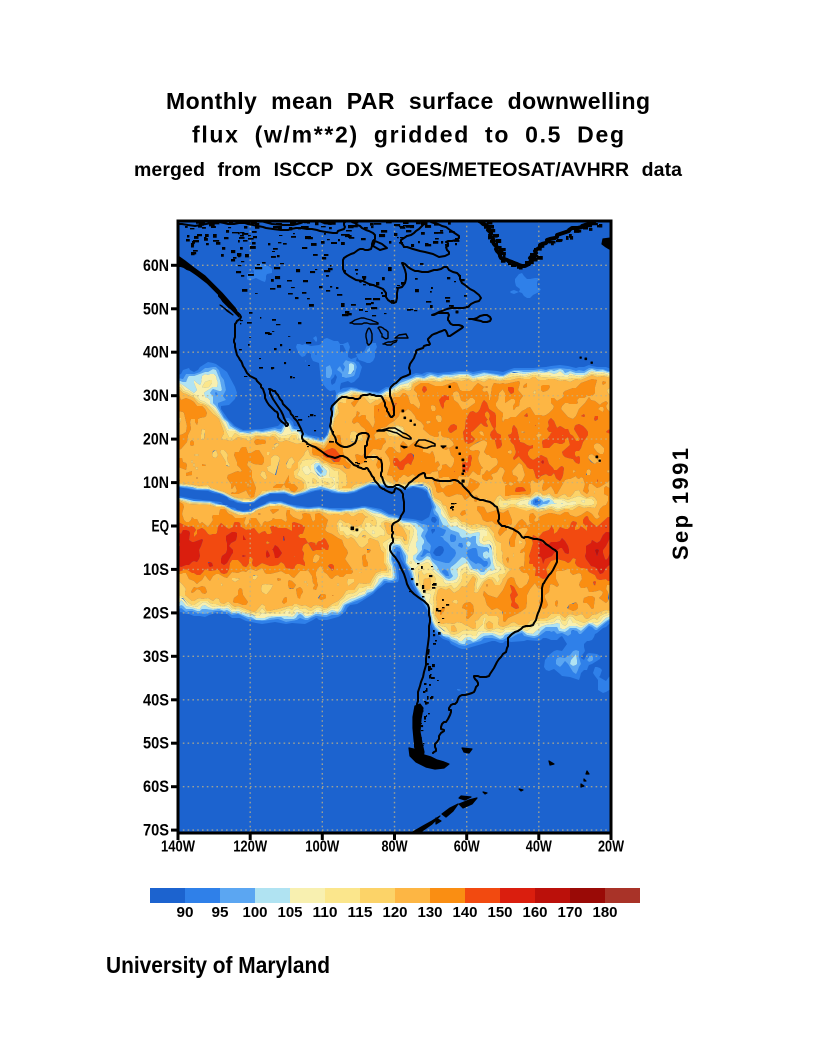 The height and width of the screenshot is (1056, 816). What do you see at coordinates (156, 831) in the screenshot?
I see `svg-text: 70S` at bounding box center [156, 831].